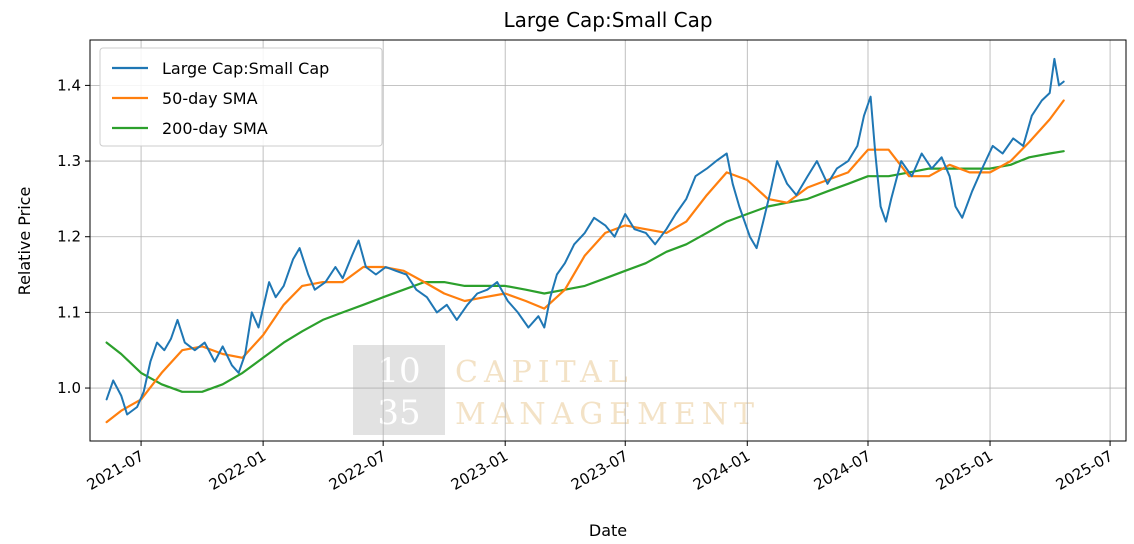  What do you see at coordinates (237, 470) in the screenshot?
I see `x-tick-label: 2022-01` at bounding box center [237, 470].